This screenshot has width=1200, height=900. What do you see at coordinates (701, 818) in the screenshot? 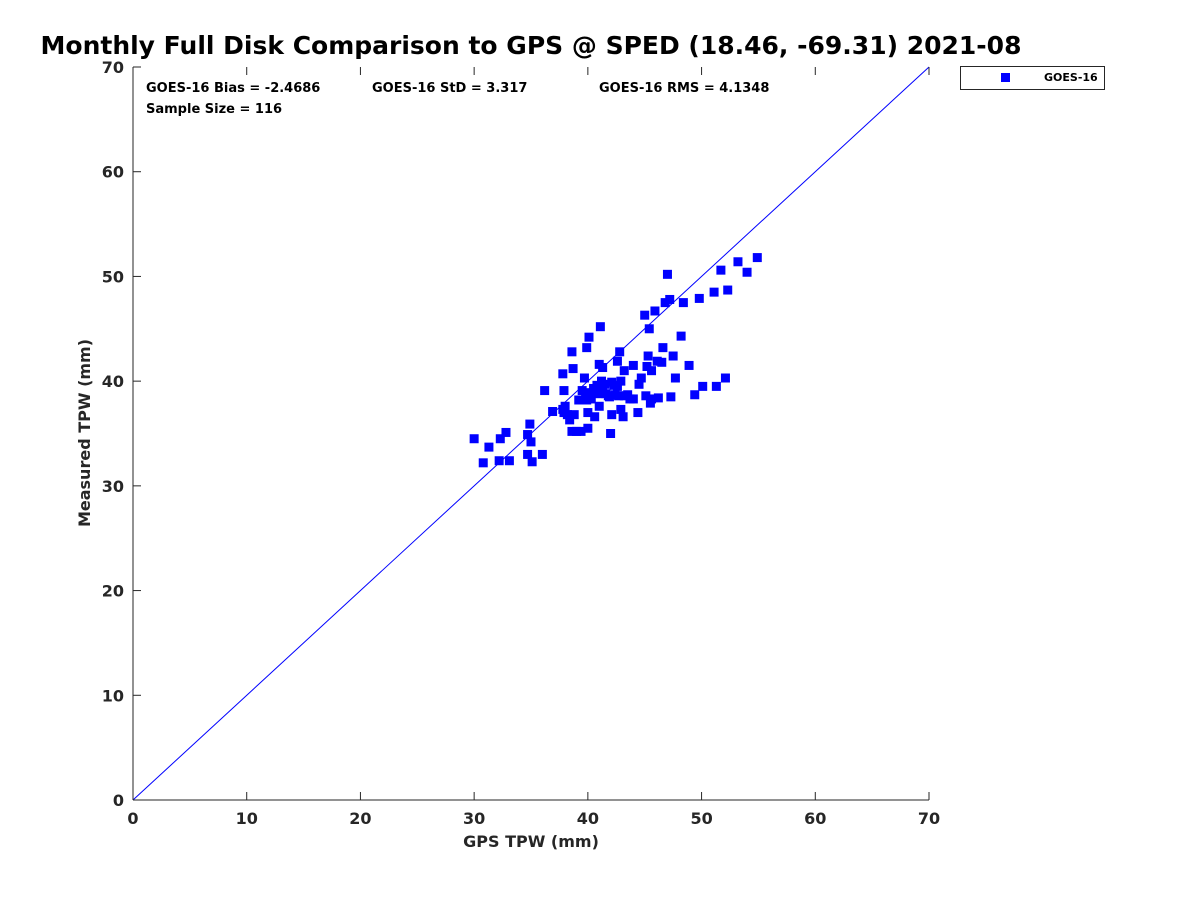
I see `x-tick-label: 50` at bounding box center [701, 818].